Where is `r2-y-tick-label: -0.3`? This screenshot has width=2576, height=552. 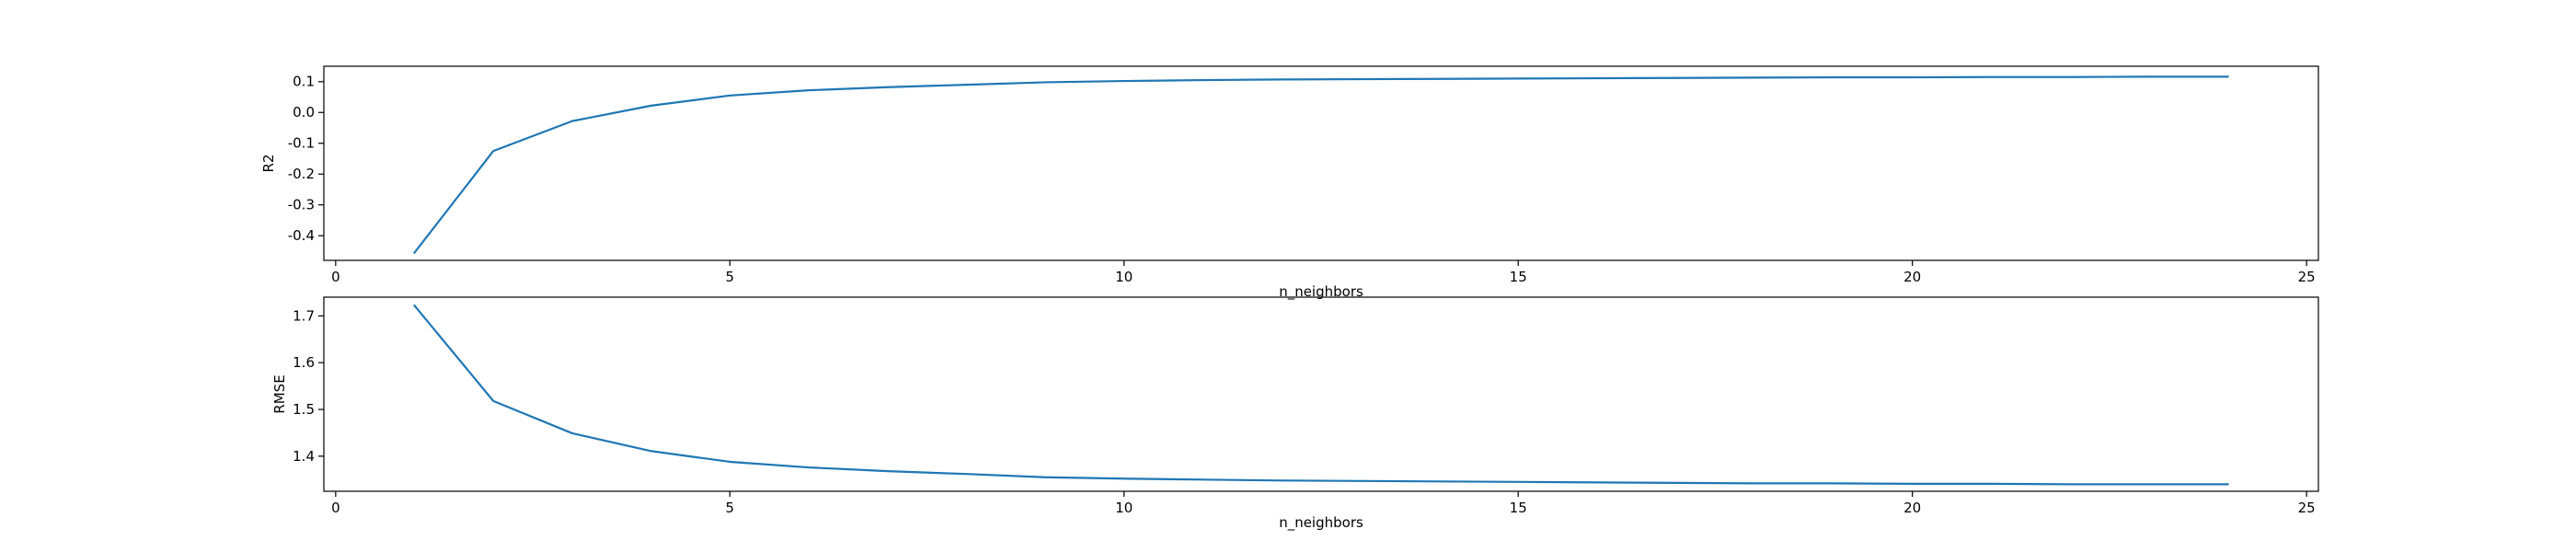 r2-y-tick-label: -0.3 is located at coordinates (301, 205).